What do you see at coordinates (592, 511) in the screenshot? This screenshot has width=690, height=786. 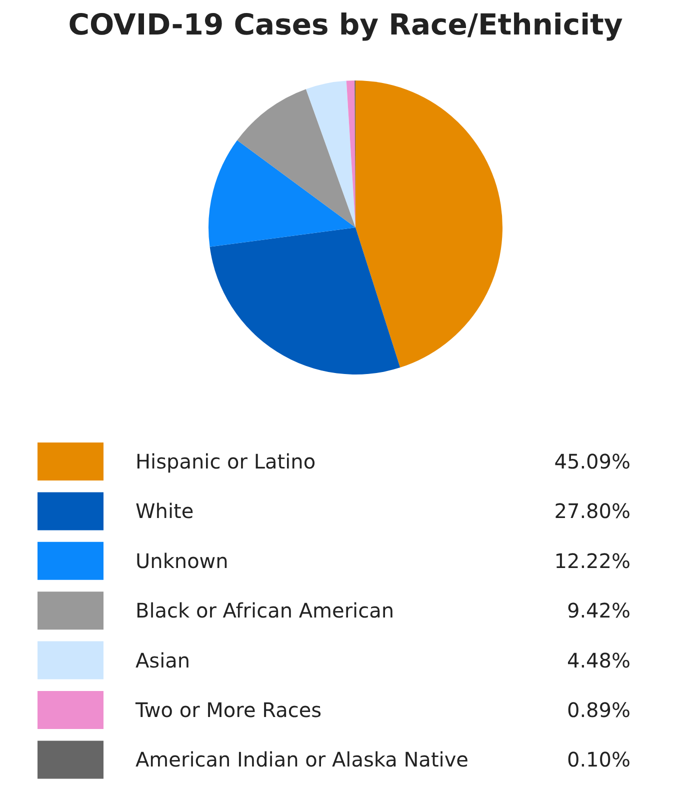 I see `data-label: 27.80%` at bounding box center [592, 511].